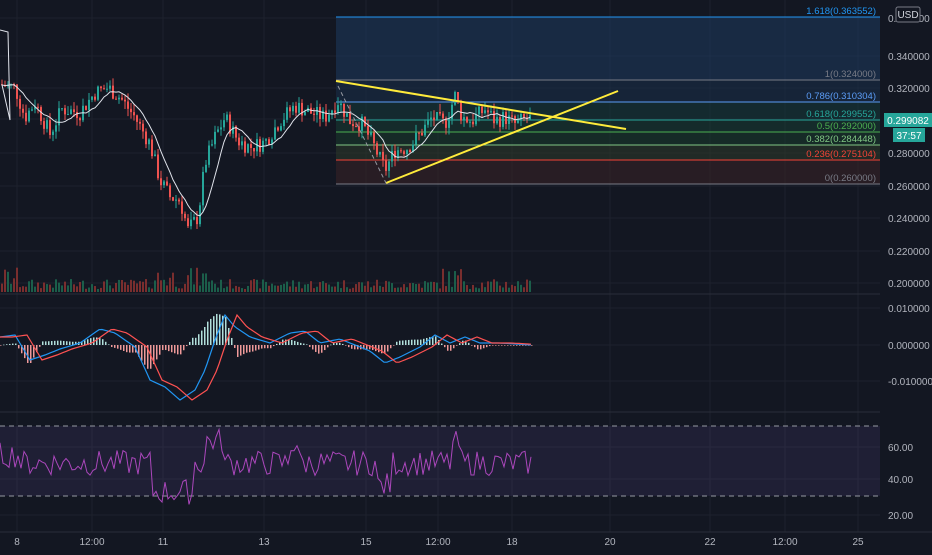 Image resolution: width=932 pixels, height=555 pixels. Describe the element at coordinates (909, 309) in the screenshot. I see `macd-tick-label: 0.010000` at that location.